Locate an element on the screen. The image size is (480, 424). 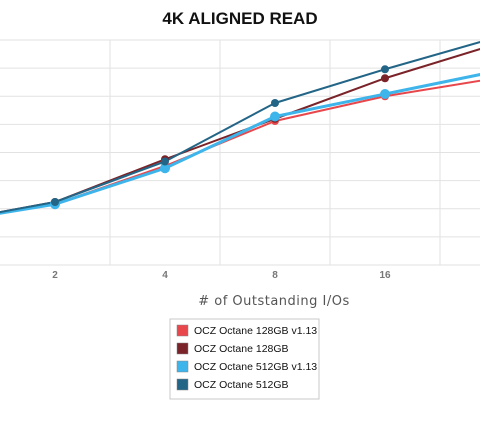
chart-title: 4K ALIGNED READ is located at coordinates (239, 18).